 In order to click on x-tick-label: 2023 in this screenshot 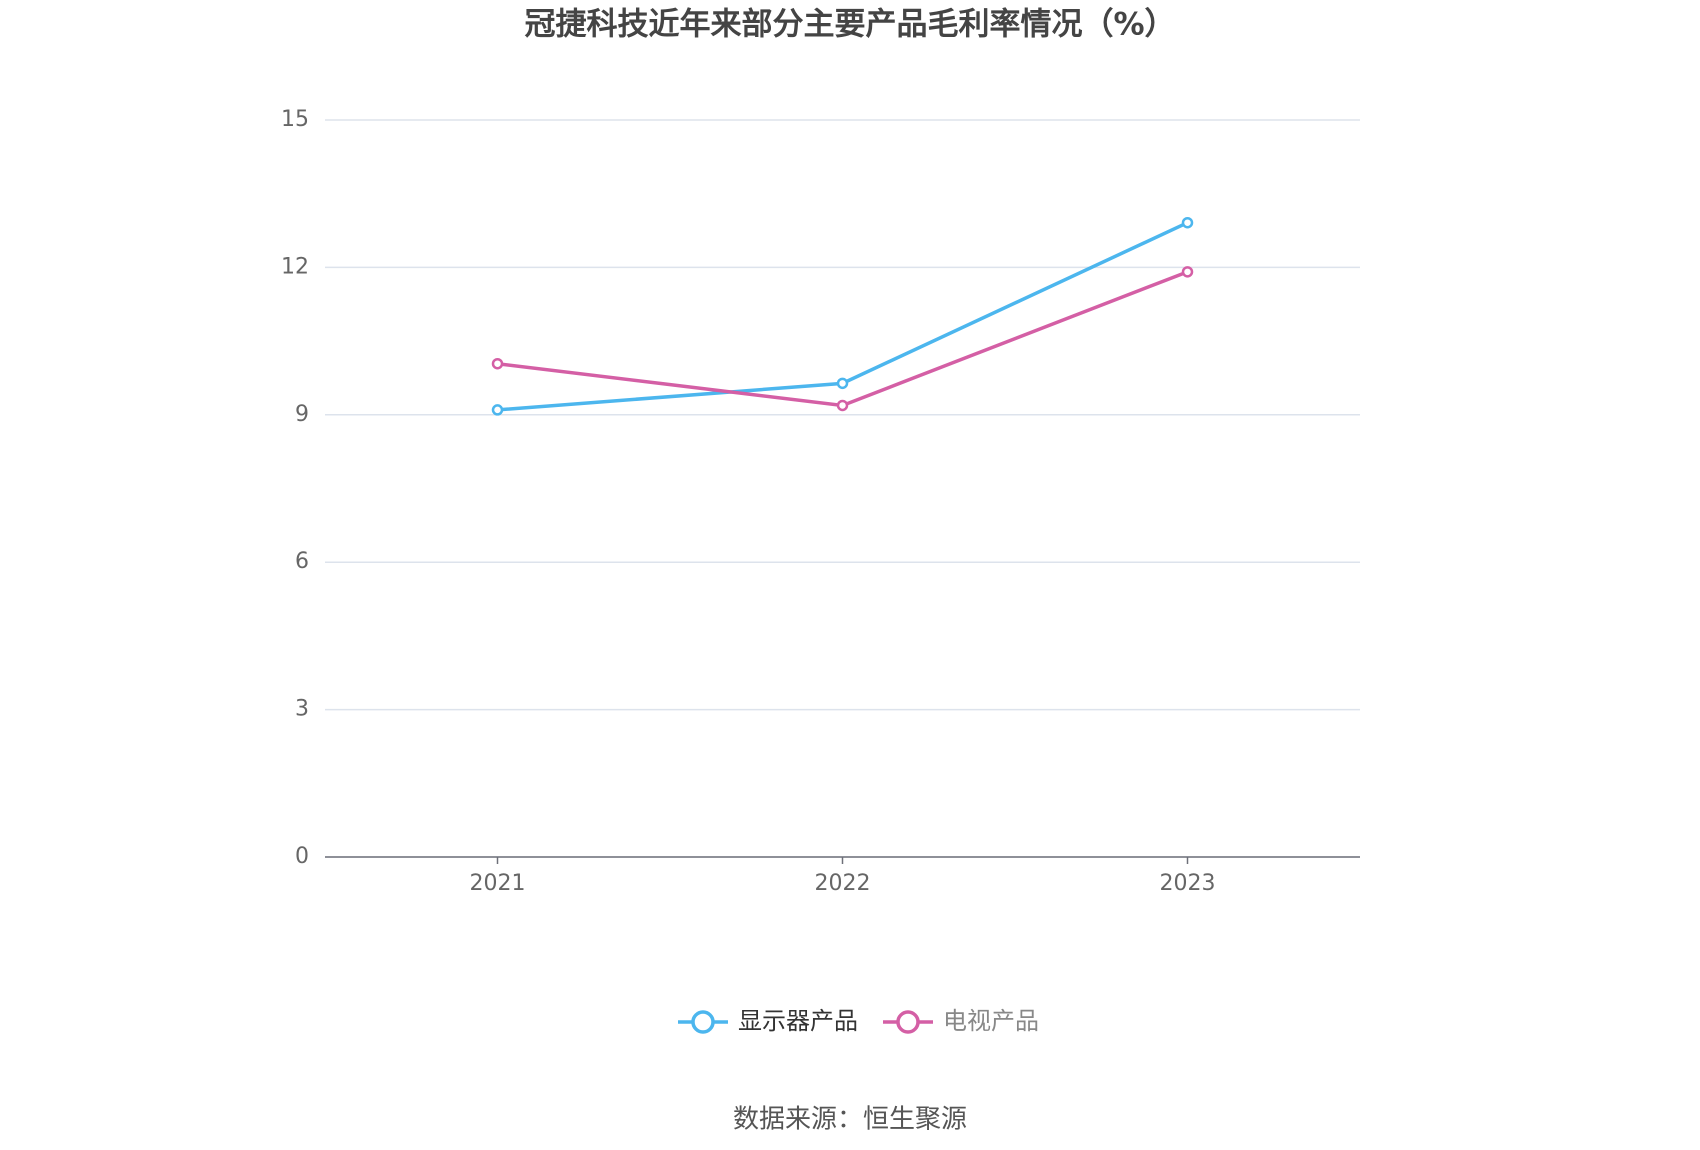, I will do `click(1188, 883)`.